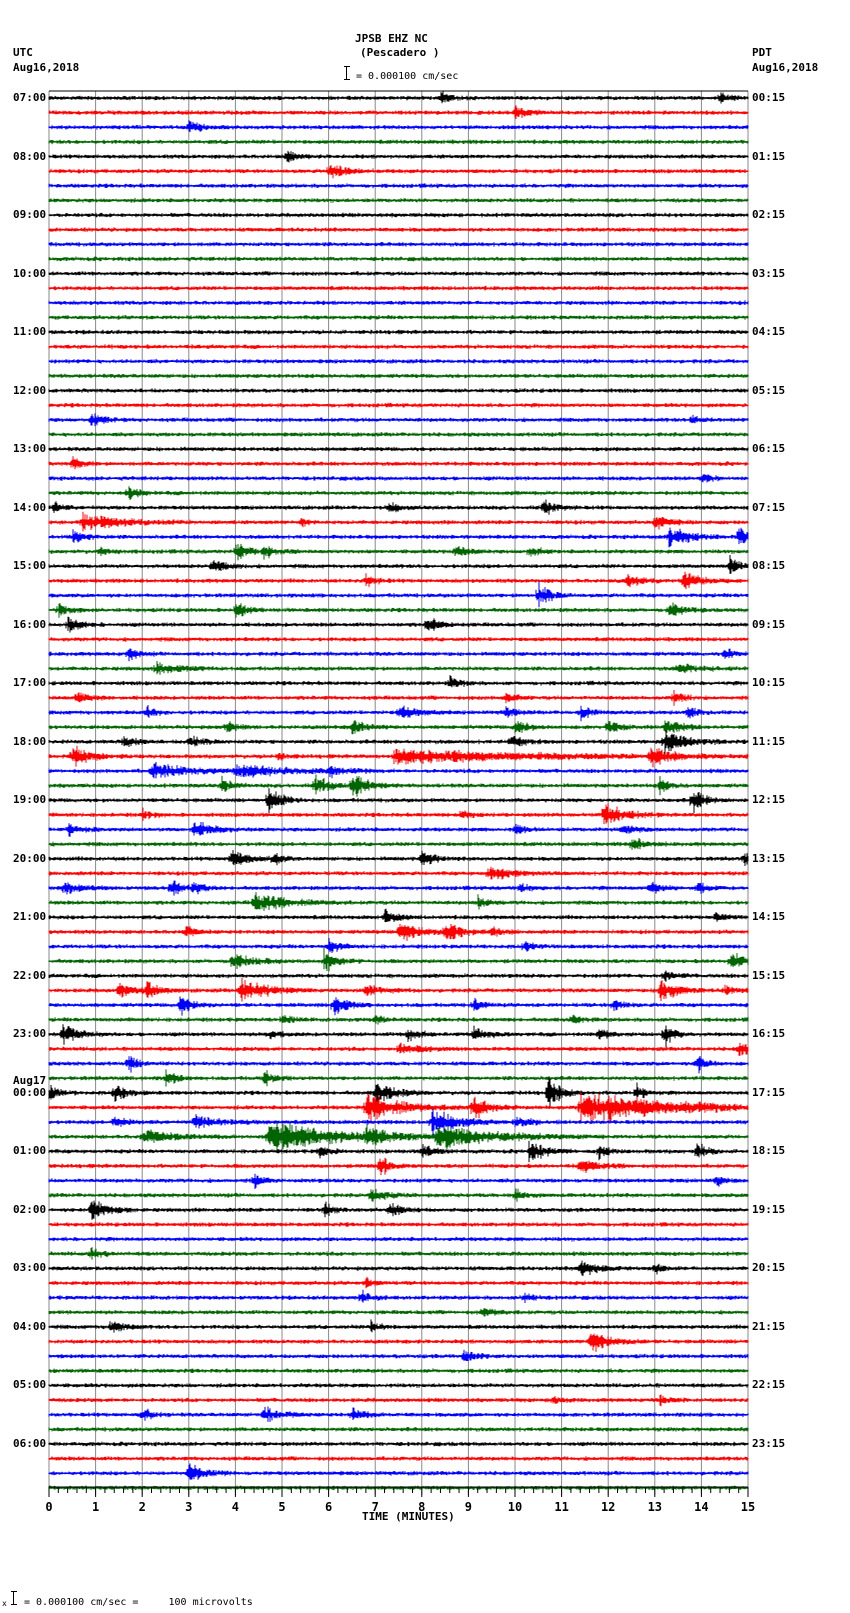  What do you see at coordinates (189, 1507) in the screenshot?
I see `x-tick-label: 3` at bounding box center [189, 1507].